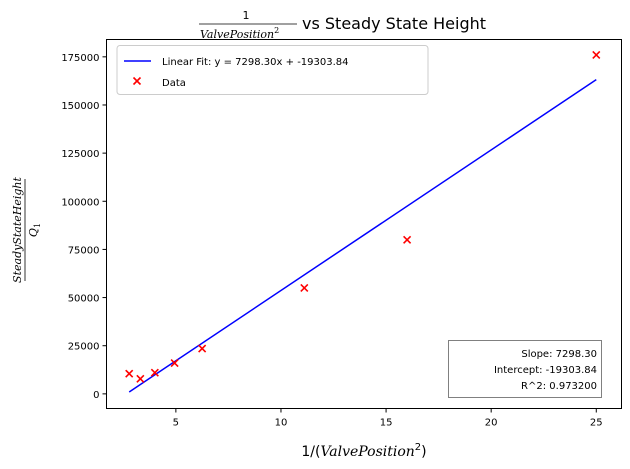 The image size is (630, 469). Describe the element at coordinates (96, 395) in the screenshot. I see `y-tick-label: 0` at that location.